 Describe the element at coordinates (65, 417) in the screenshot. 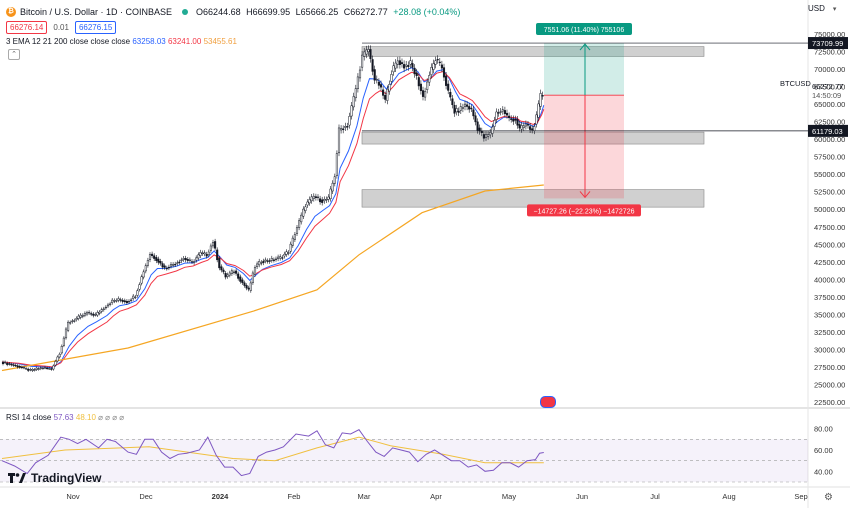

I see `rsi-legend: RSI 14 close 57.63 48.10 ⌀ ⌀ ⌀ ⌀` at that location.